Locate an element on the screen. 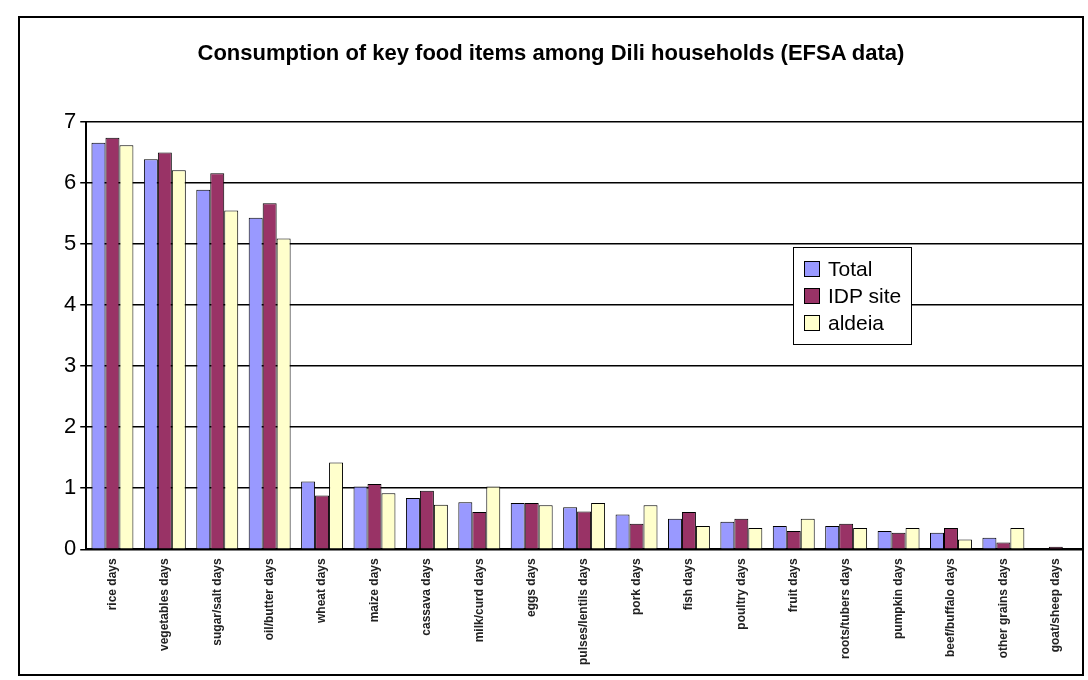  y-tick-label: 1 is located at coordinates (70, 487).